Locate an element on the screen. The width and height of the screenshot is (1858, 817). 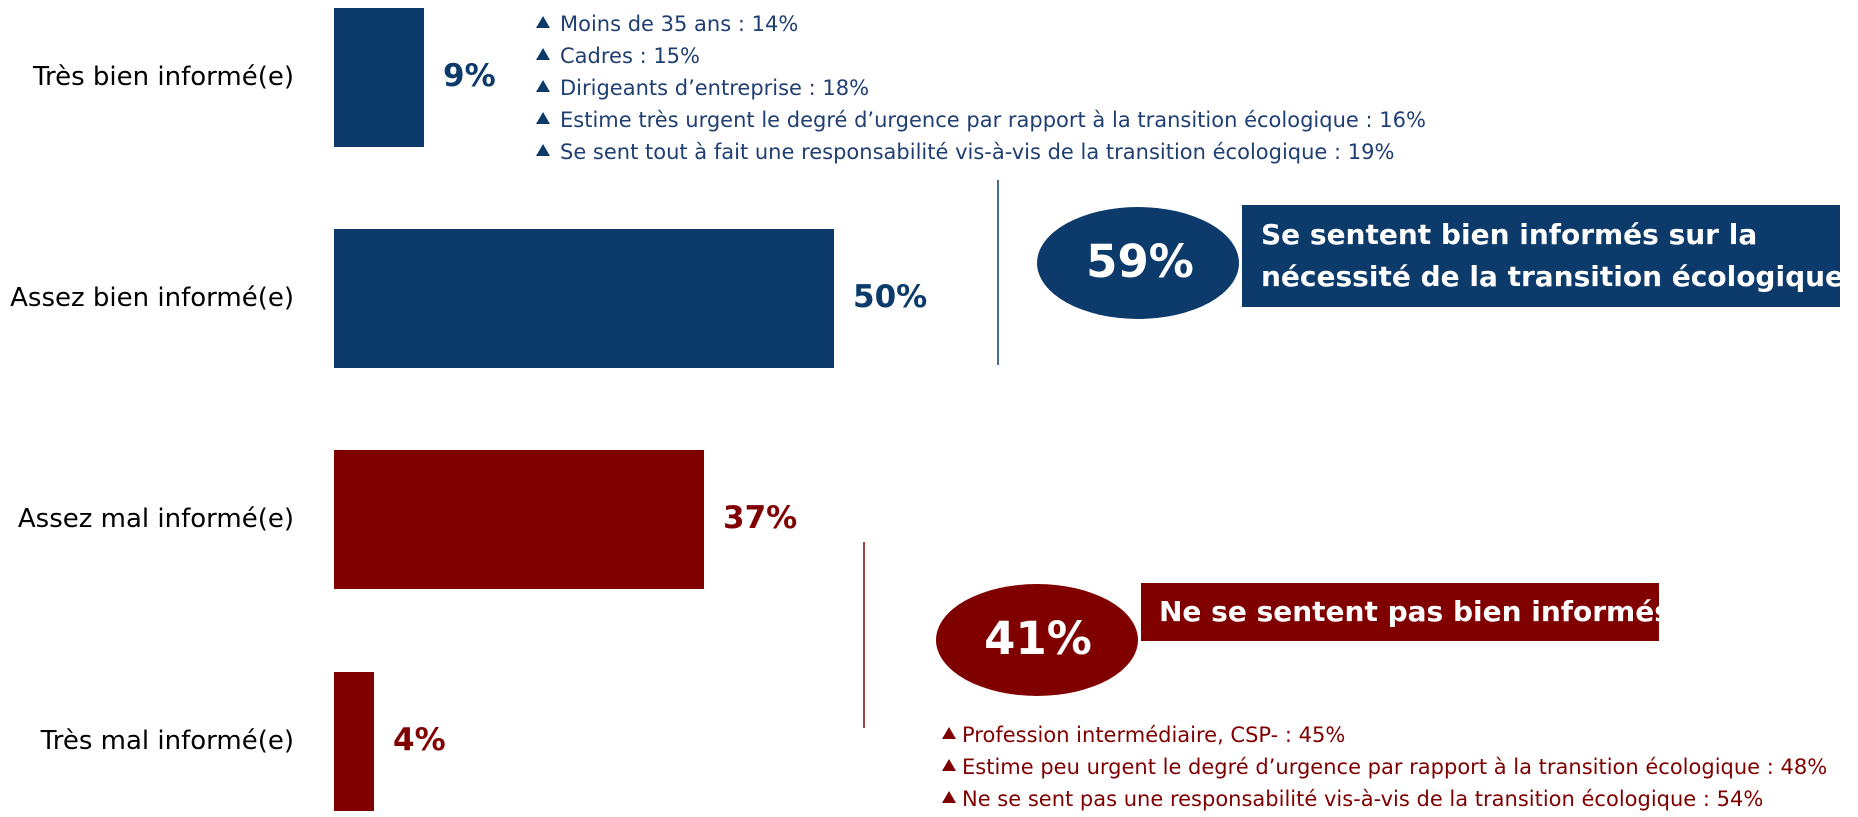
highlight: Cadres : 15% is located at coordinates (630, 56).